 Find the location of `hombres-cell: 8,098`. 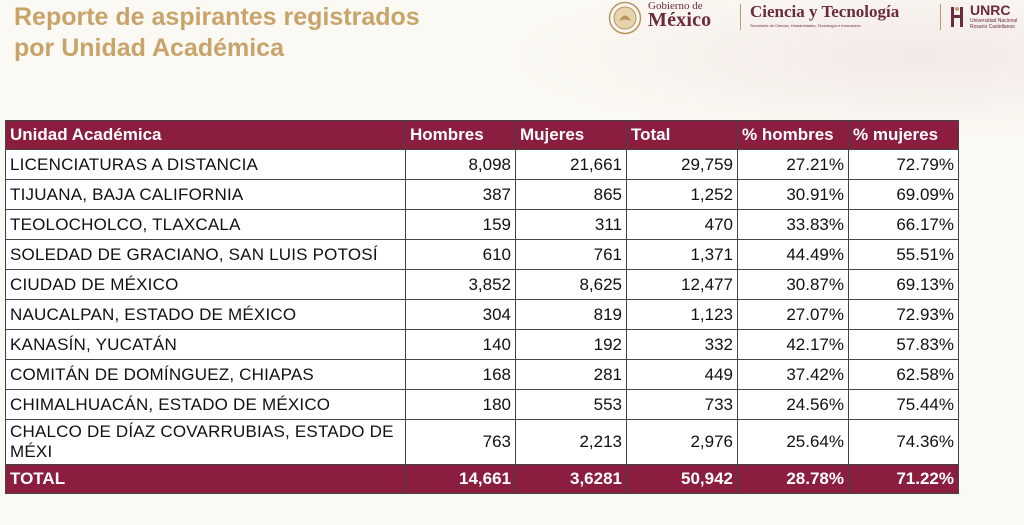

hombres-cell: 8,098 is located at coordinates (460, 164).